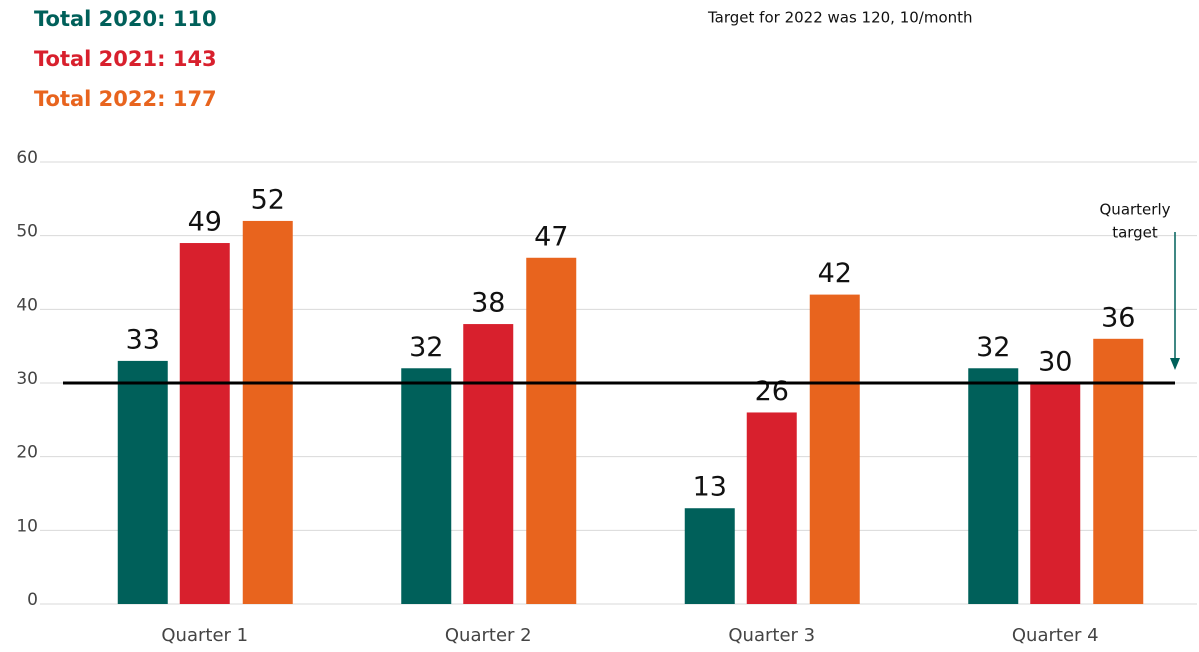  What do you see at coordinates (268, 199) in the screenshot?
I see `value-label: 52` at bounding box center [268, 199].